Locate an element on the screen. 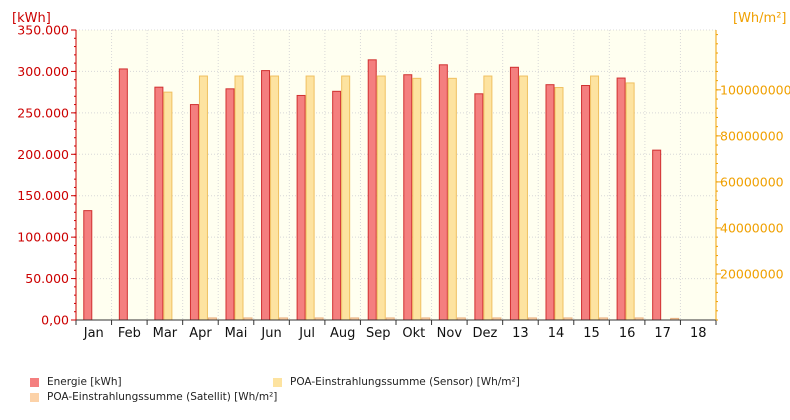 The height and width of the screenshot is (420, 790). bar-energie-Nov is located at coordinates (443, 192).